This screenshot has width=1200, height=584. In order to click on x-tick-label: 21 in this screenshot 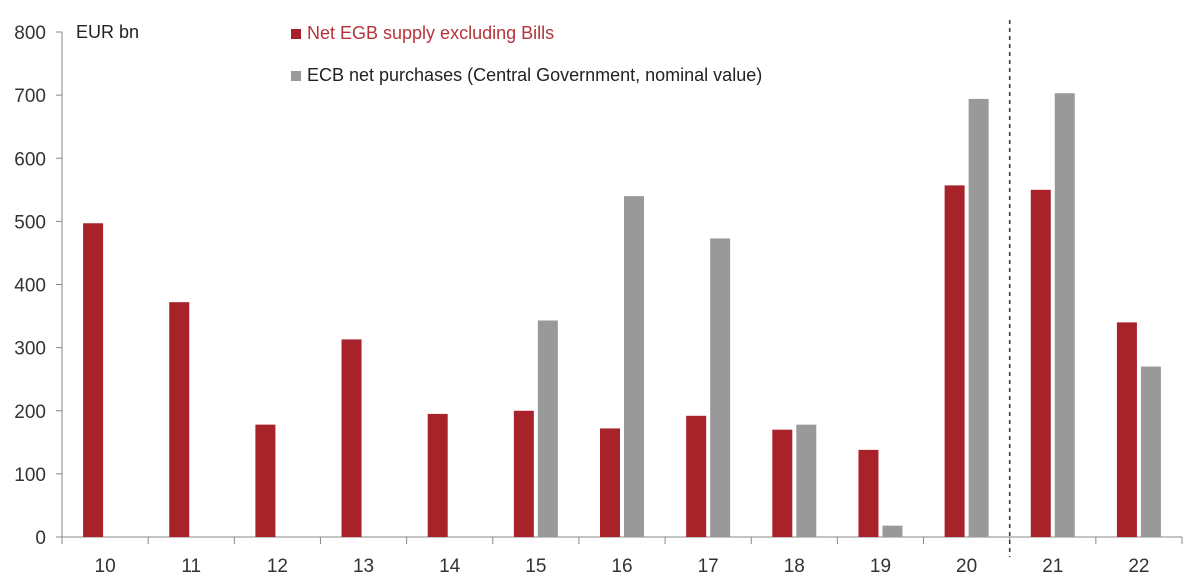, I will do `click(1052, 566)`.